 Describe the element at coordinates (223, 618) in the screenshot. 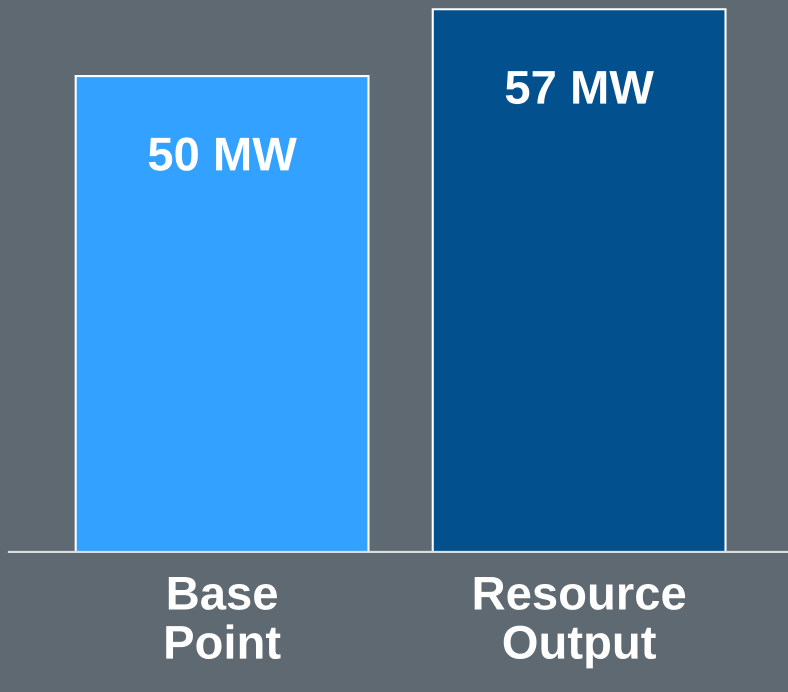

I see `x-tick-label: Base Point` at that location.